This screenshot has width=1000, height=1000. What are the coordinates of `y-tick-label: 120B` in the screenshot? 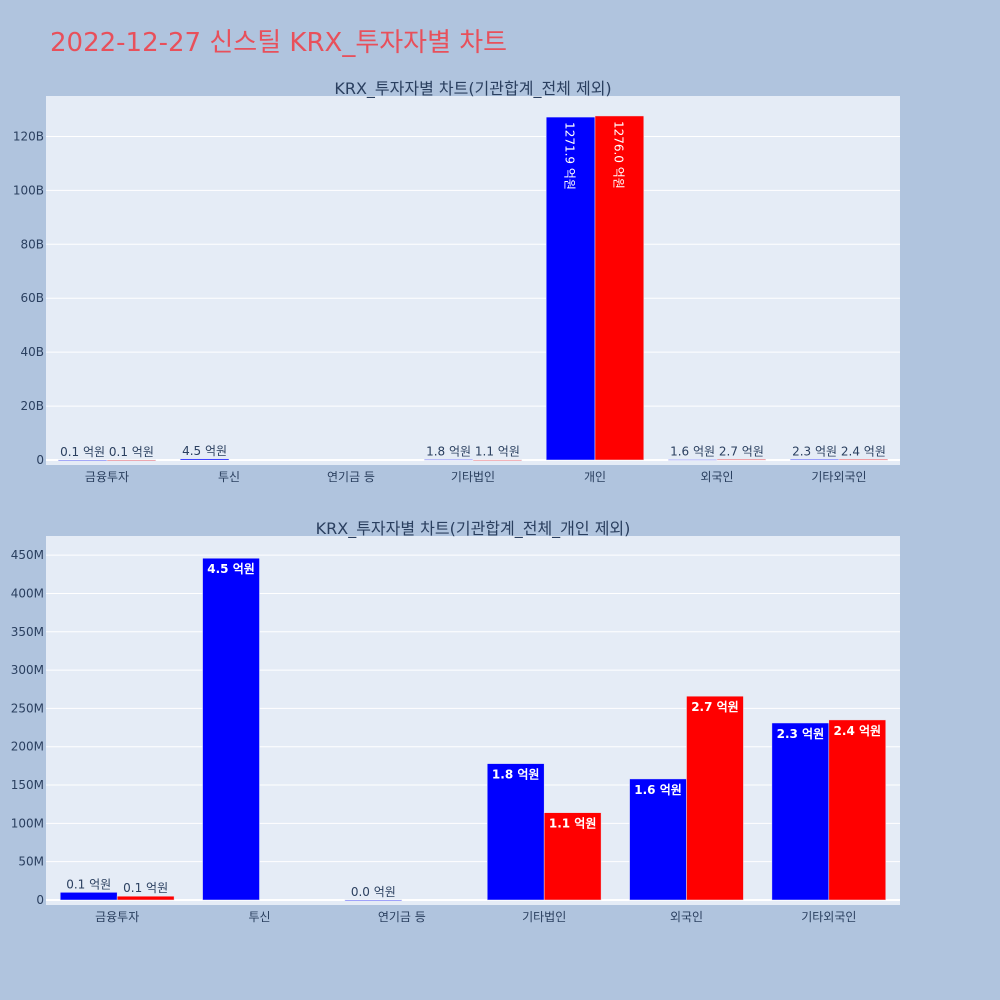 It's located at (28, 136).